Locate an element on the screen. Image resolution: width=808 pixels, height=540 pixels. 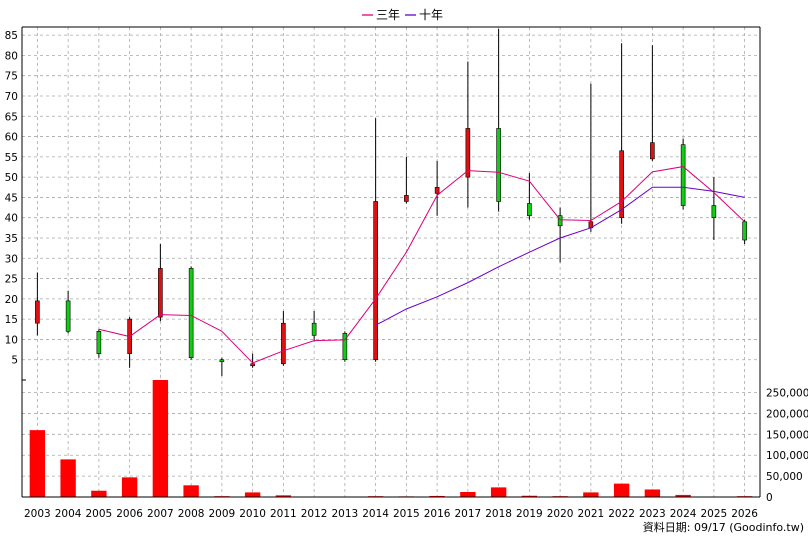
price-tick-label-15: 15 is located at coordinates (11, 320).